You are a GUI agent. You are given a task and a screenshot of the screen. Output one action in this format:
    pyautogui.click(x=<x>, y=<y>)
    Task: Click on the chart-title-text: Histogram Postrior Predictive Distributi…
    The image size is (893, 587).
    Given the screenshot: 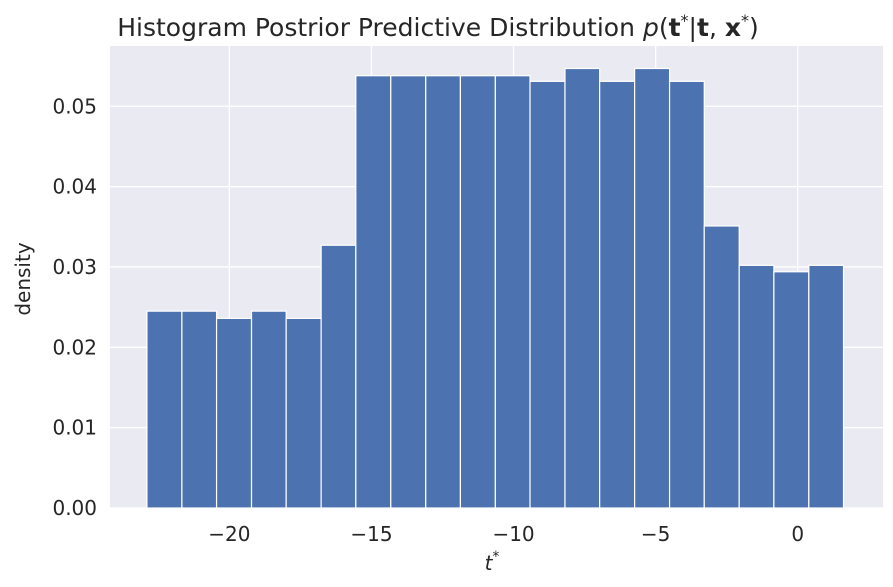 What is the action you would take?
    pyautogui.click(x=376, y=27)
    